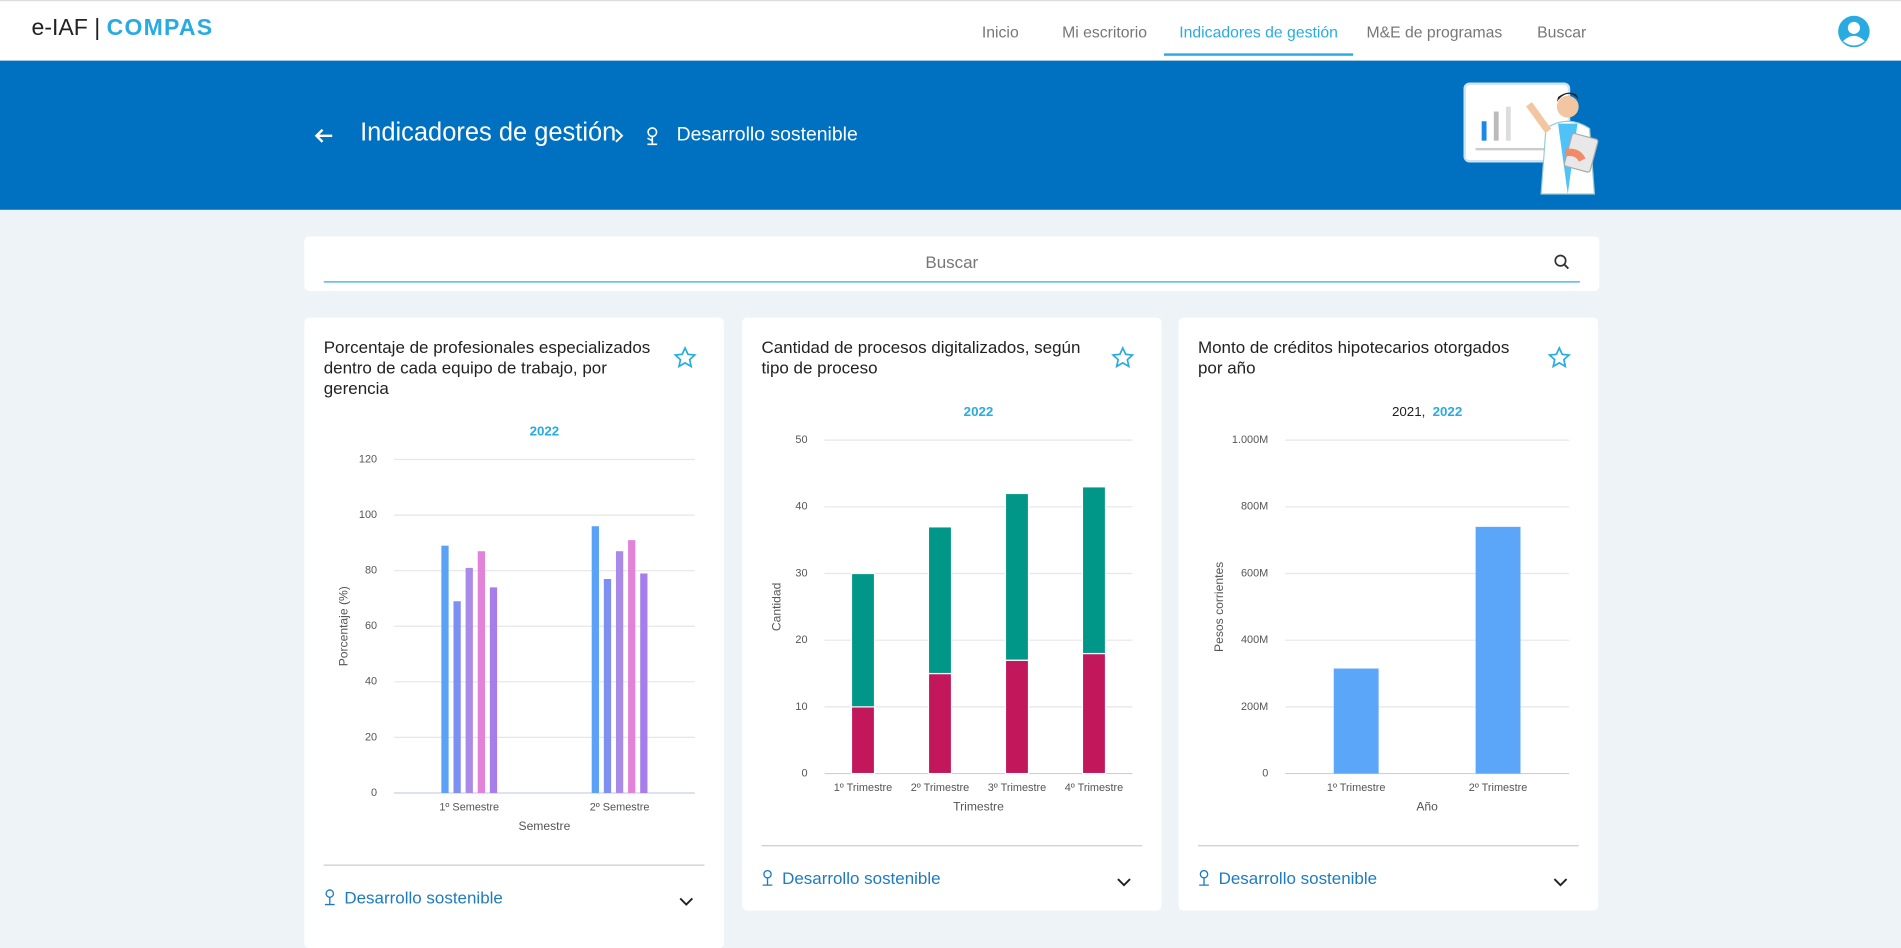 This screenshot has width=1901, height=948. I want to click on y-tick-label: 1.000M, so click(1250, 440).